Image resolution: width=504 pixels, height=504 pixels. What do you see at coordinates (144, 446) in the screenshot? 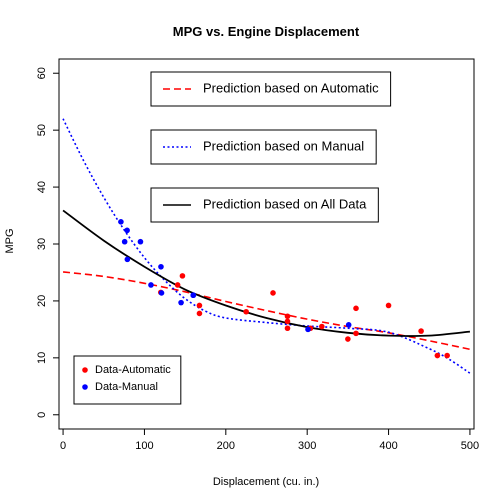
I see `x-tick-label: 100` at bounding box center [144, 446].